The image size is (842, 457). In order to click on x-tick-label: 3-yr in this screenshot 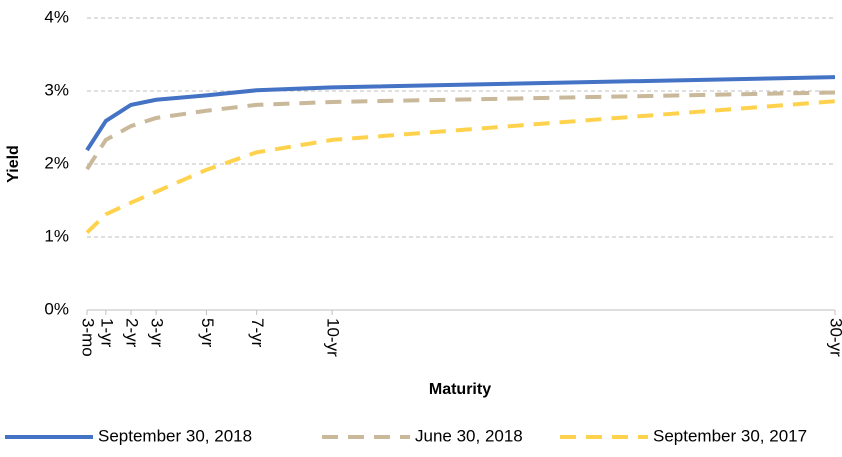, I will do `click(157, 333)`.